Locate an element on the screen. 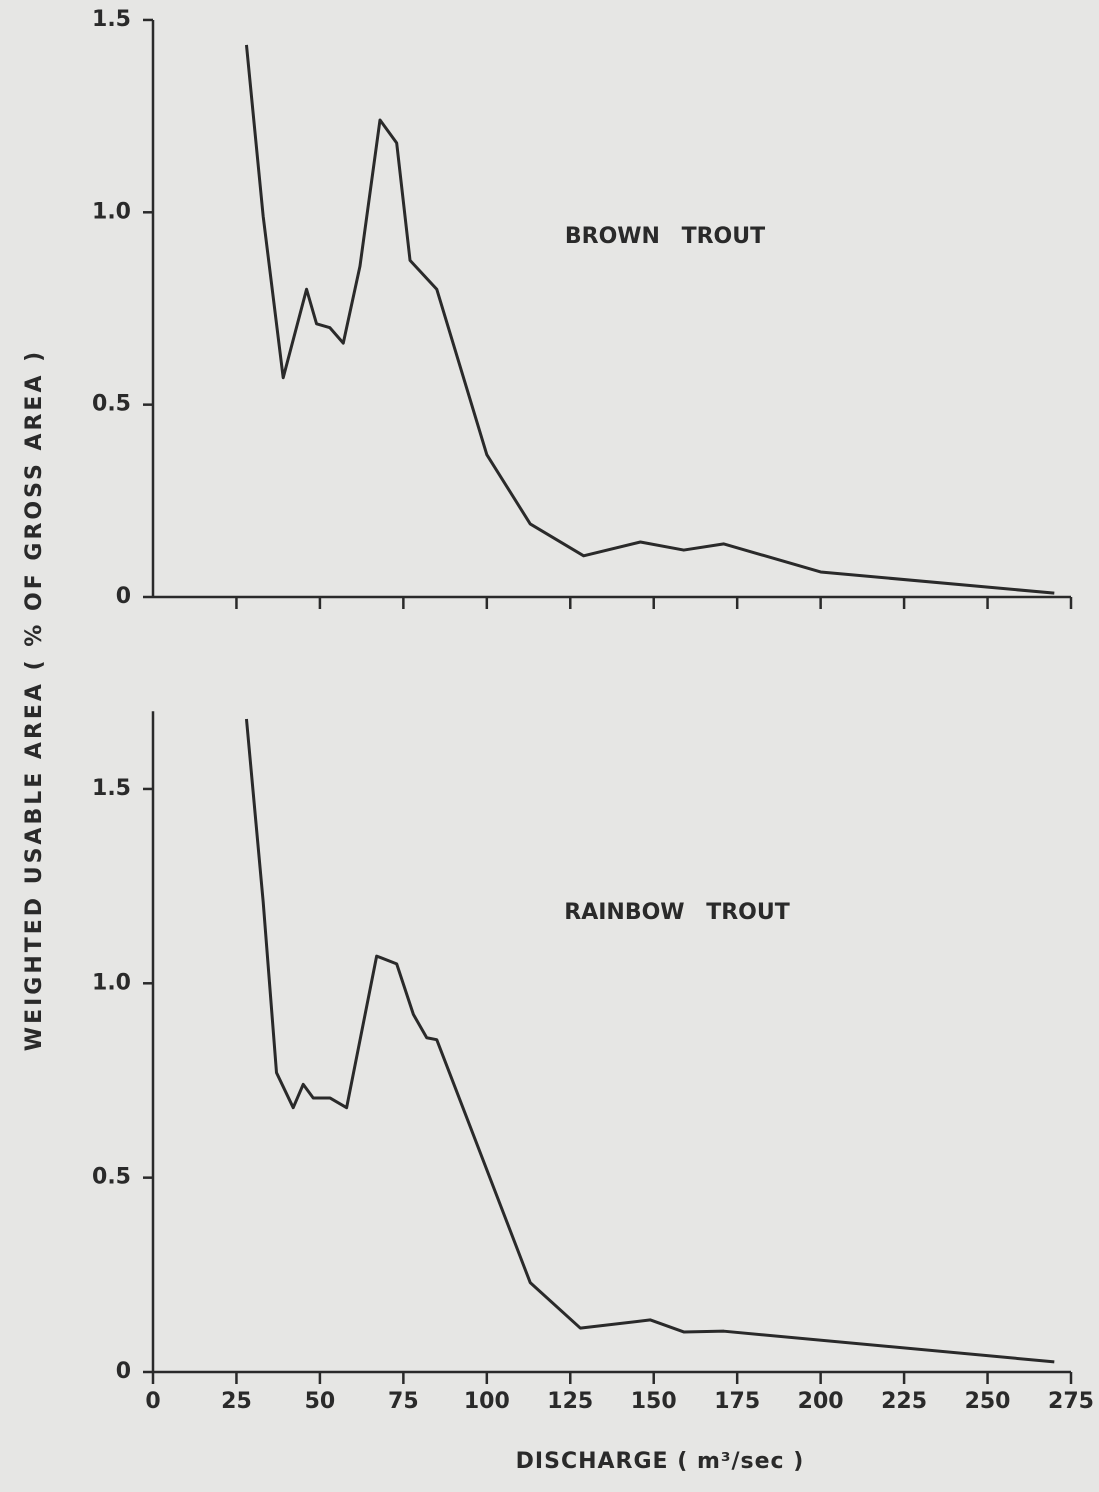 This screenshot has height=1492, width=1099. x-tick-label: 175 is located at coordinates (737, 1401).